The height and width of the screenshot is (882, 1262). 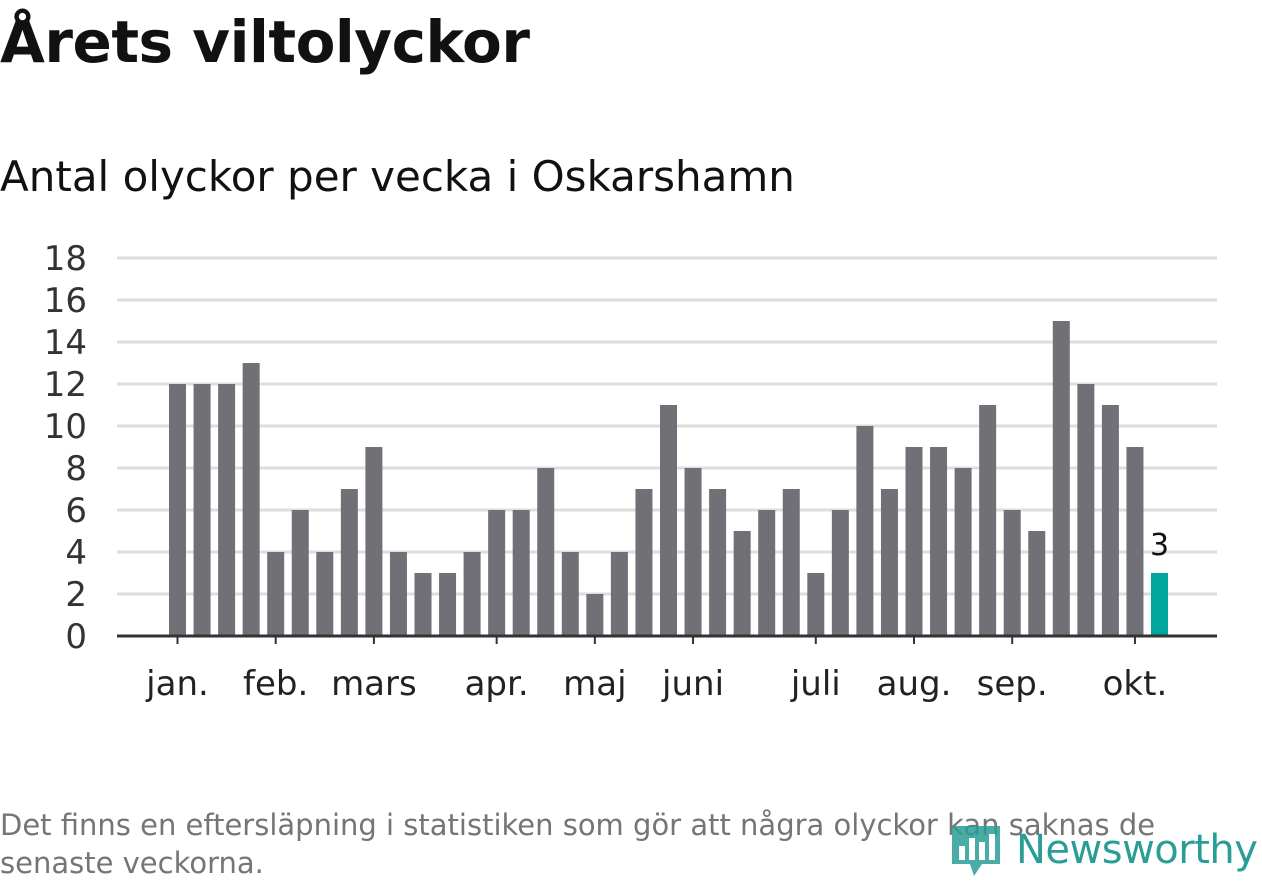 What do you see at coordinates (976, 851) in the screenshot?
I see `newsworthy-chart-icon` at bounding box center [976, 851].